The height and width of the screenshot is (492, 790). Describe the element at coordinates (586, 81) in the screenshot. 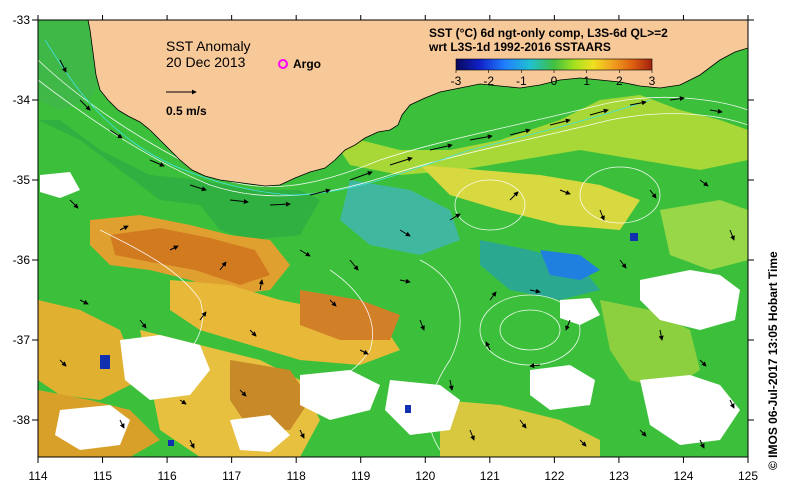

I see `colorbar-tick-label: 1` at that location.